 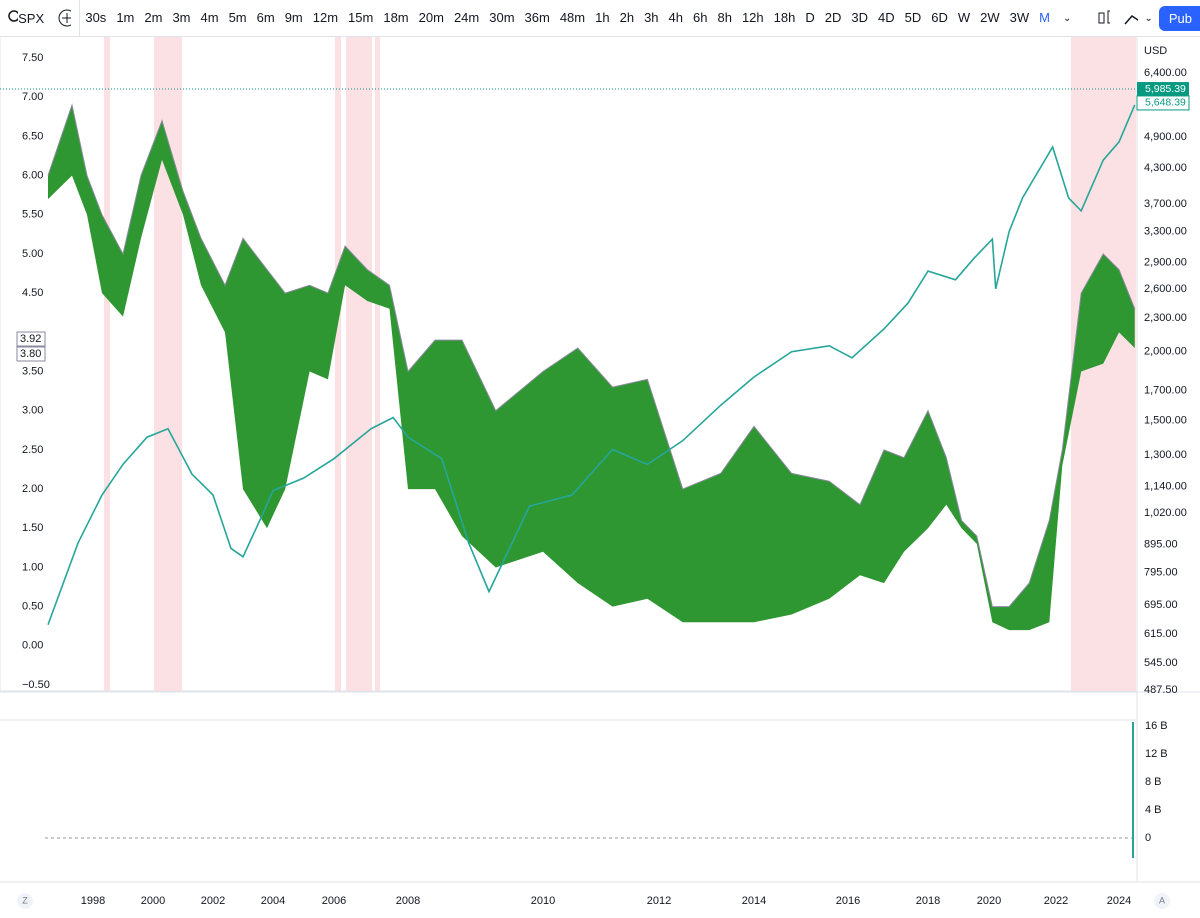 What do you see at coordinates (724, 17) in the screenshot?
I see `interval-button: 8h` at bounding box center [724, 17].